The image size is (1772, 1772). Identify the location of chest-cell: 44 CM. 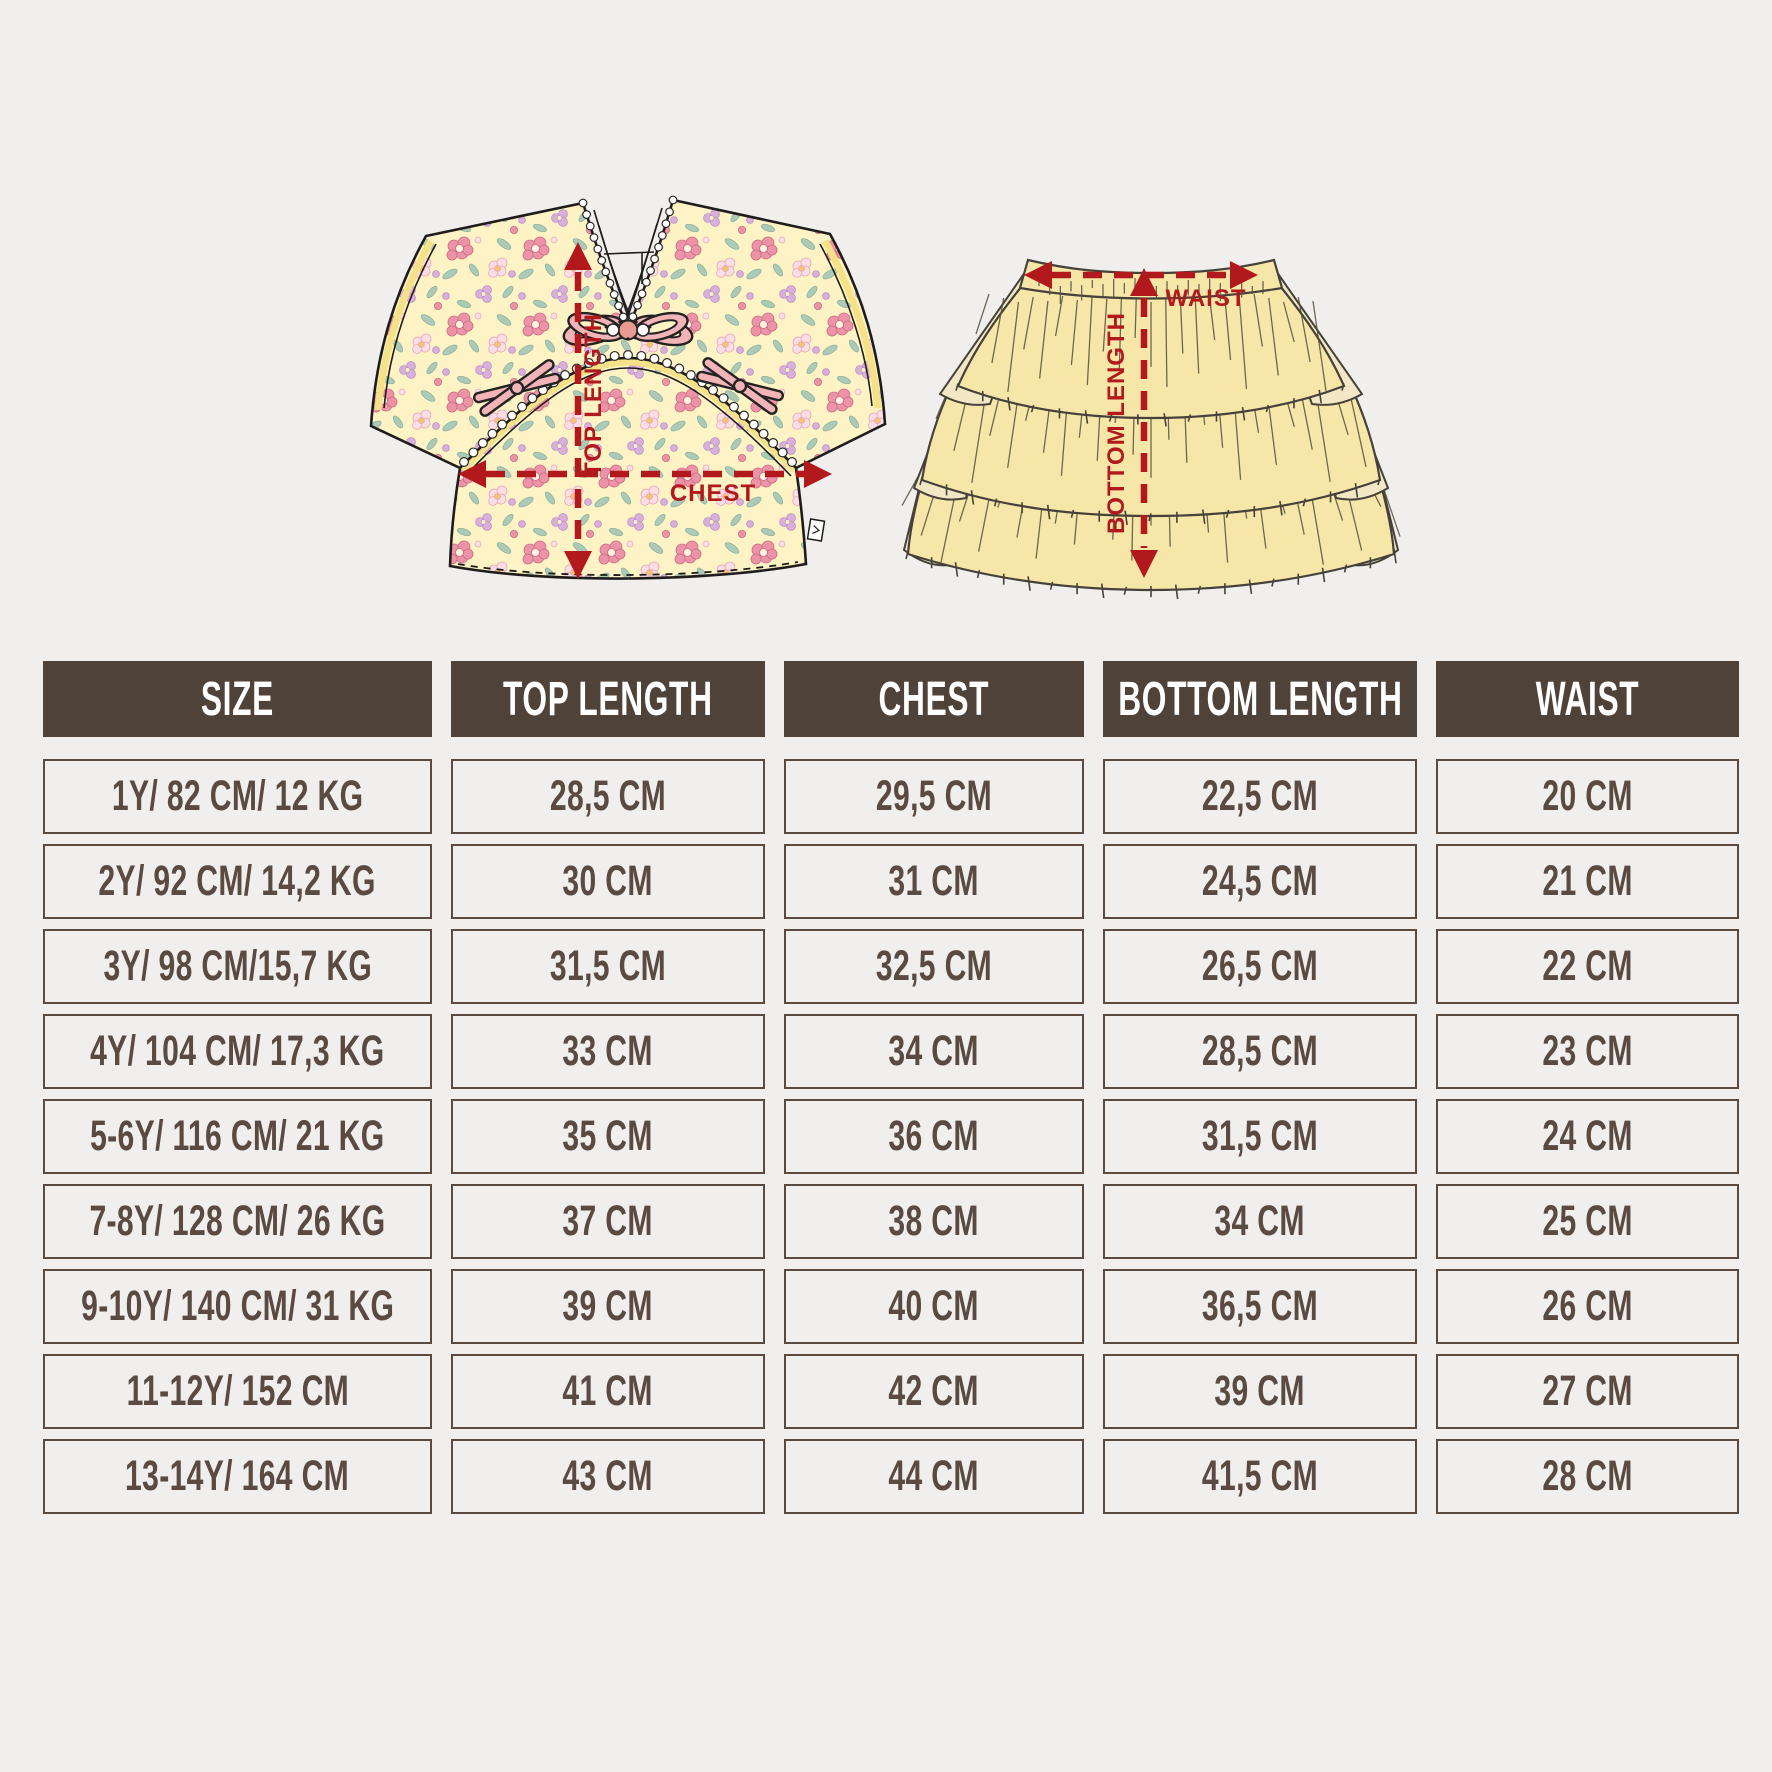
(934, 1476).